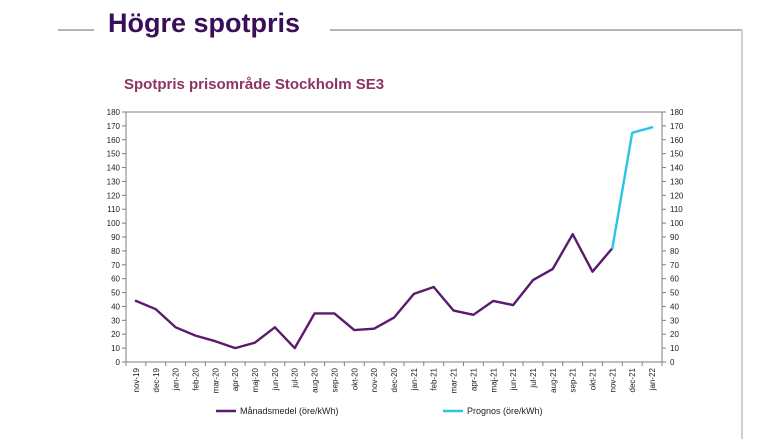 Image resolution: width=780 pixels, height=439 pixels. What do you see at coordinates (255, 379) in the screenshot?
I see `x-tick-label: maj-20` at bounding box center [255, 379].